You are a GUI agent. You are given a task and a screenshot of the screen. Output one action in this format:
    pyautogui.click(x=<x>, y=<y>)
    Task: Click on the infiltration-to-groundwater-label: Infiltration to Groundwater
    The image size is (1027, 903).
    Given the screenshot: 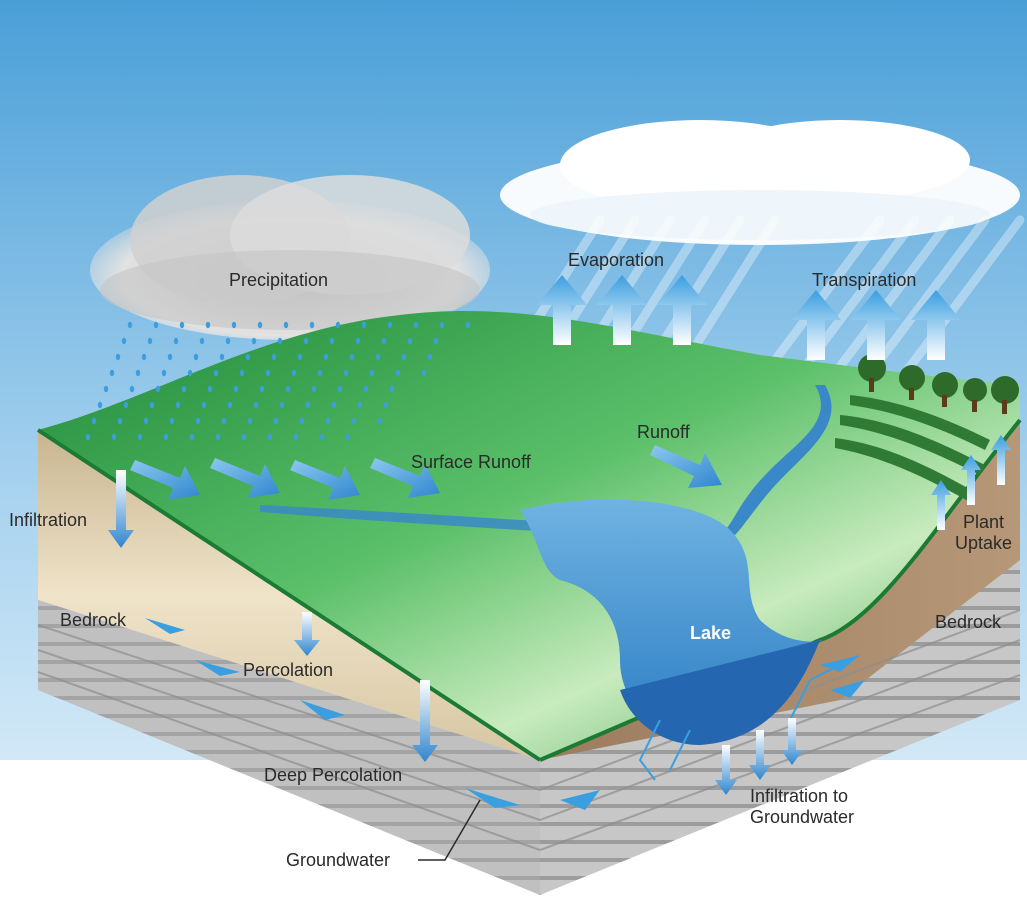 What is the action you would take?
    pyautogui.click(x=802, y=806)
    